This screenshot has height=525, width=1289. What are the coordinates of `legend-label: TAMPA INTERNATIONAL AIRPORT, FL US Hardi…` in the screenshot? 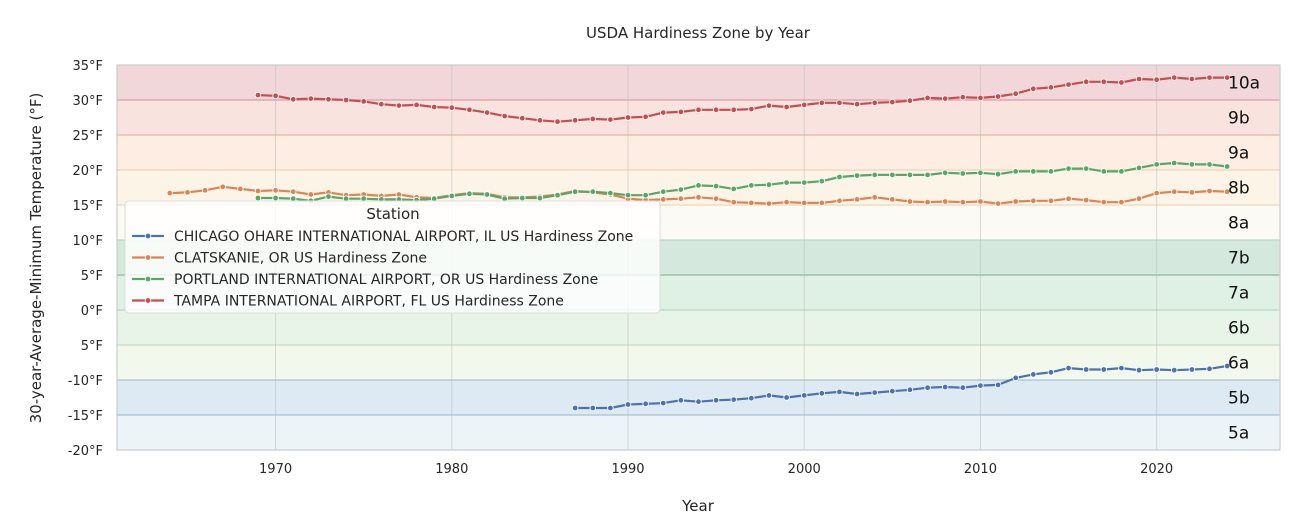 It's located at (368, 302).